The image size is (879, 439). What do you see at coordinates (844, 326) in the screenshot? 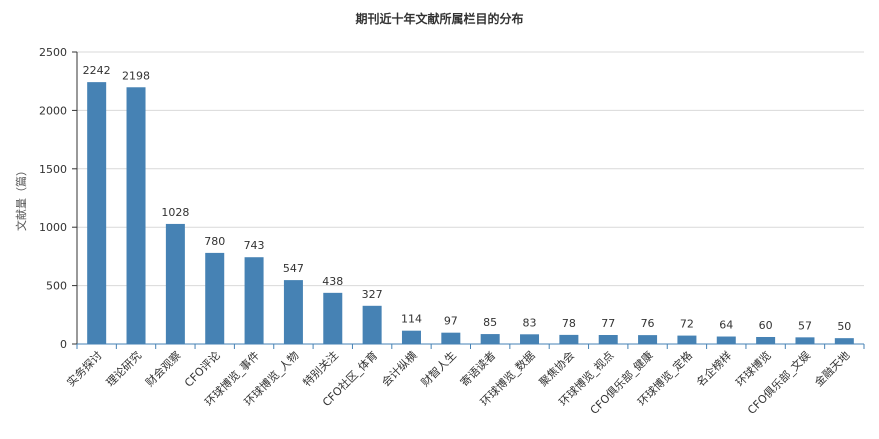
I see `data-label: 50` at bounding box center [844, 326].